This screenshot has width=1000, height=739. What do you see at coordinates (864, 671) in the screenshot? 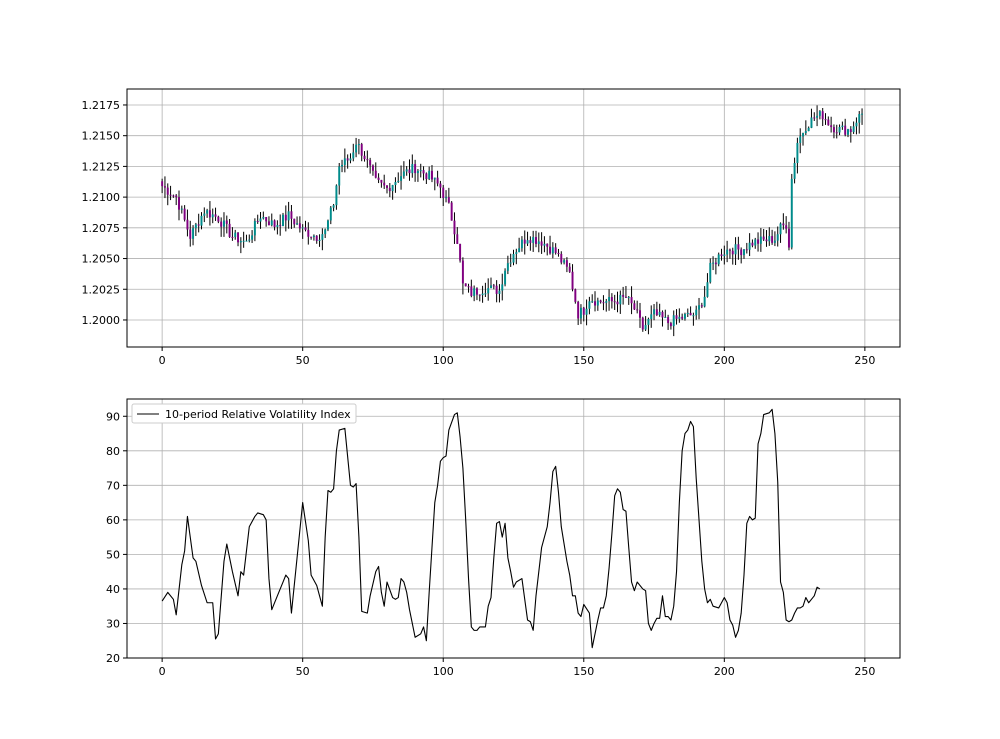
I see `x-tick-label: 250` at bounding box center [864, 671].